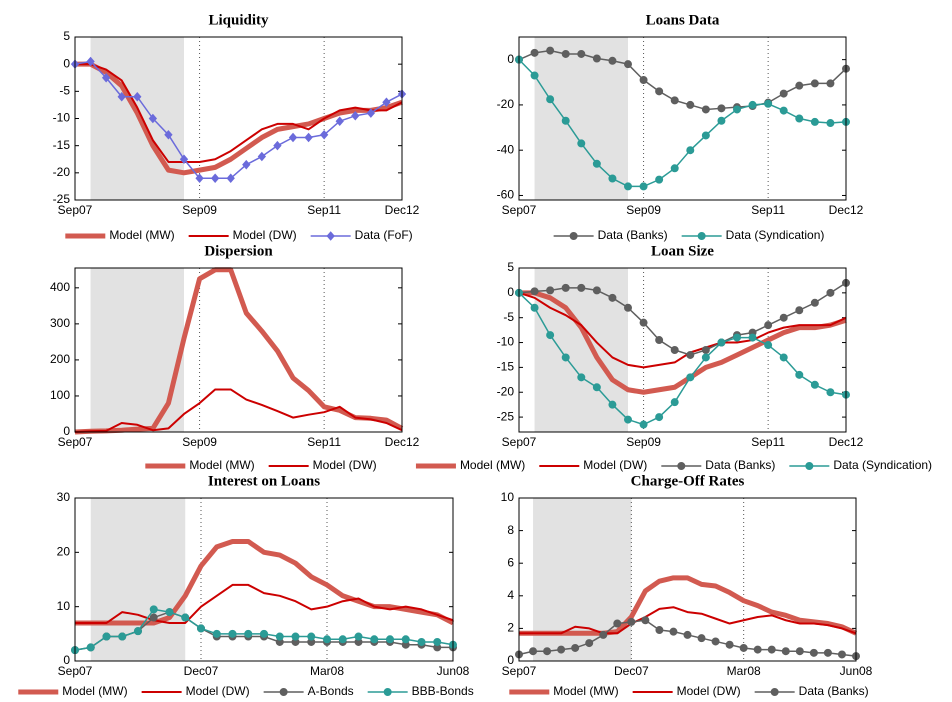 This screenshot has height=702, width=952. I want to click on y-tick-label: 20, so click(64, 552).